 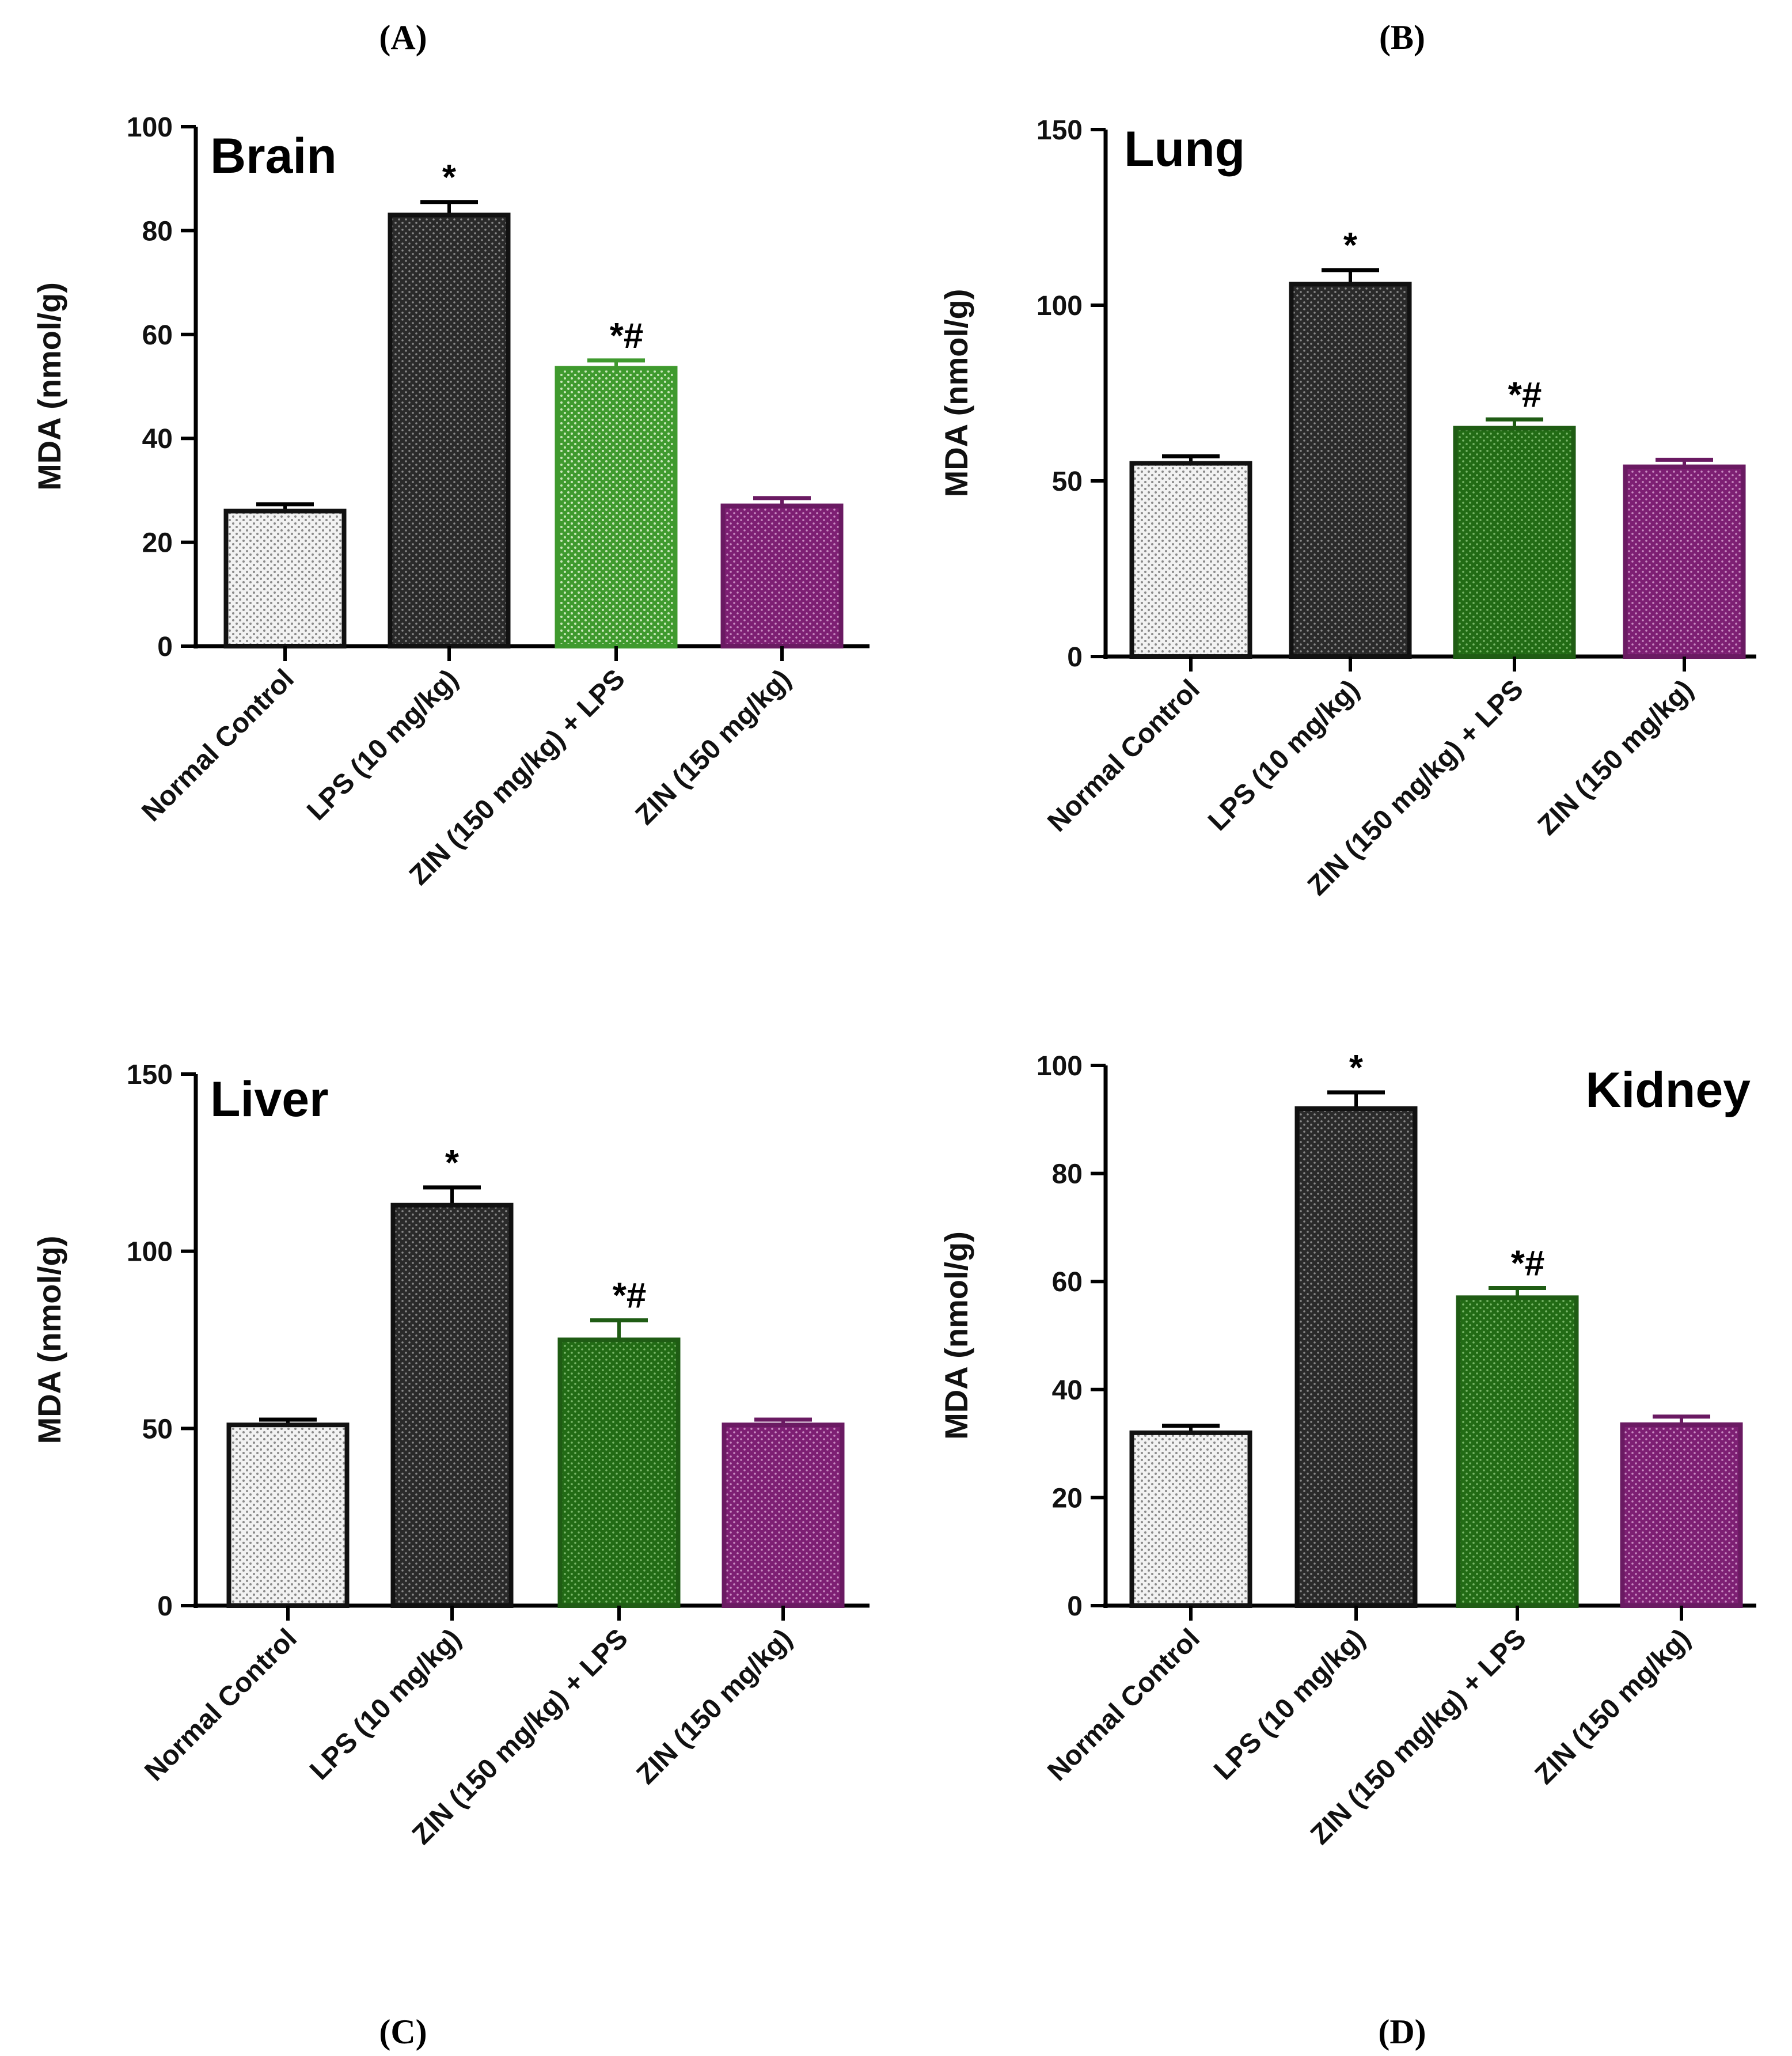 What do you see at coordinates (1402, 2032) in the screenshot?
I see `panel-label-d: (D)` at bounding box center [1402, 2032].